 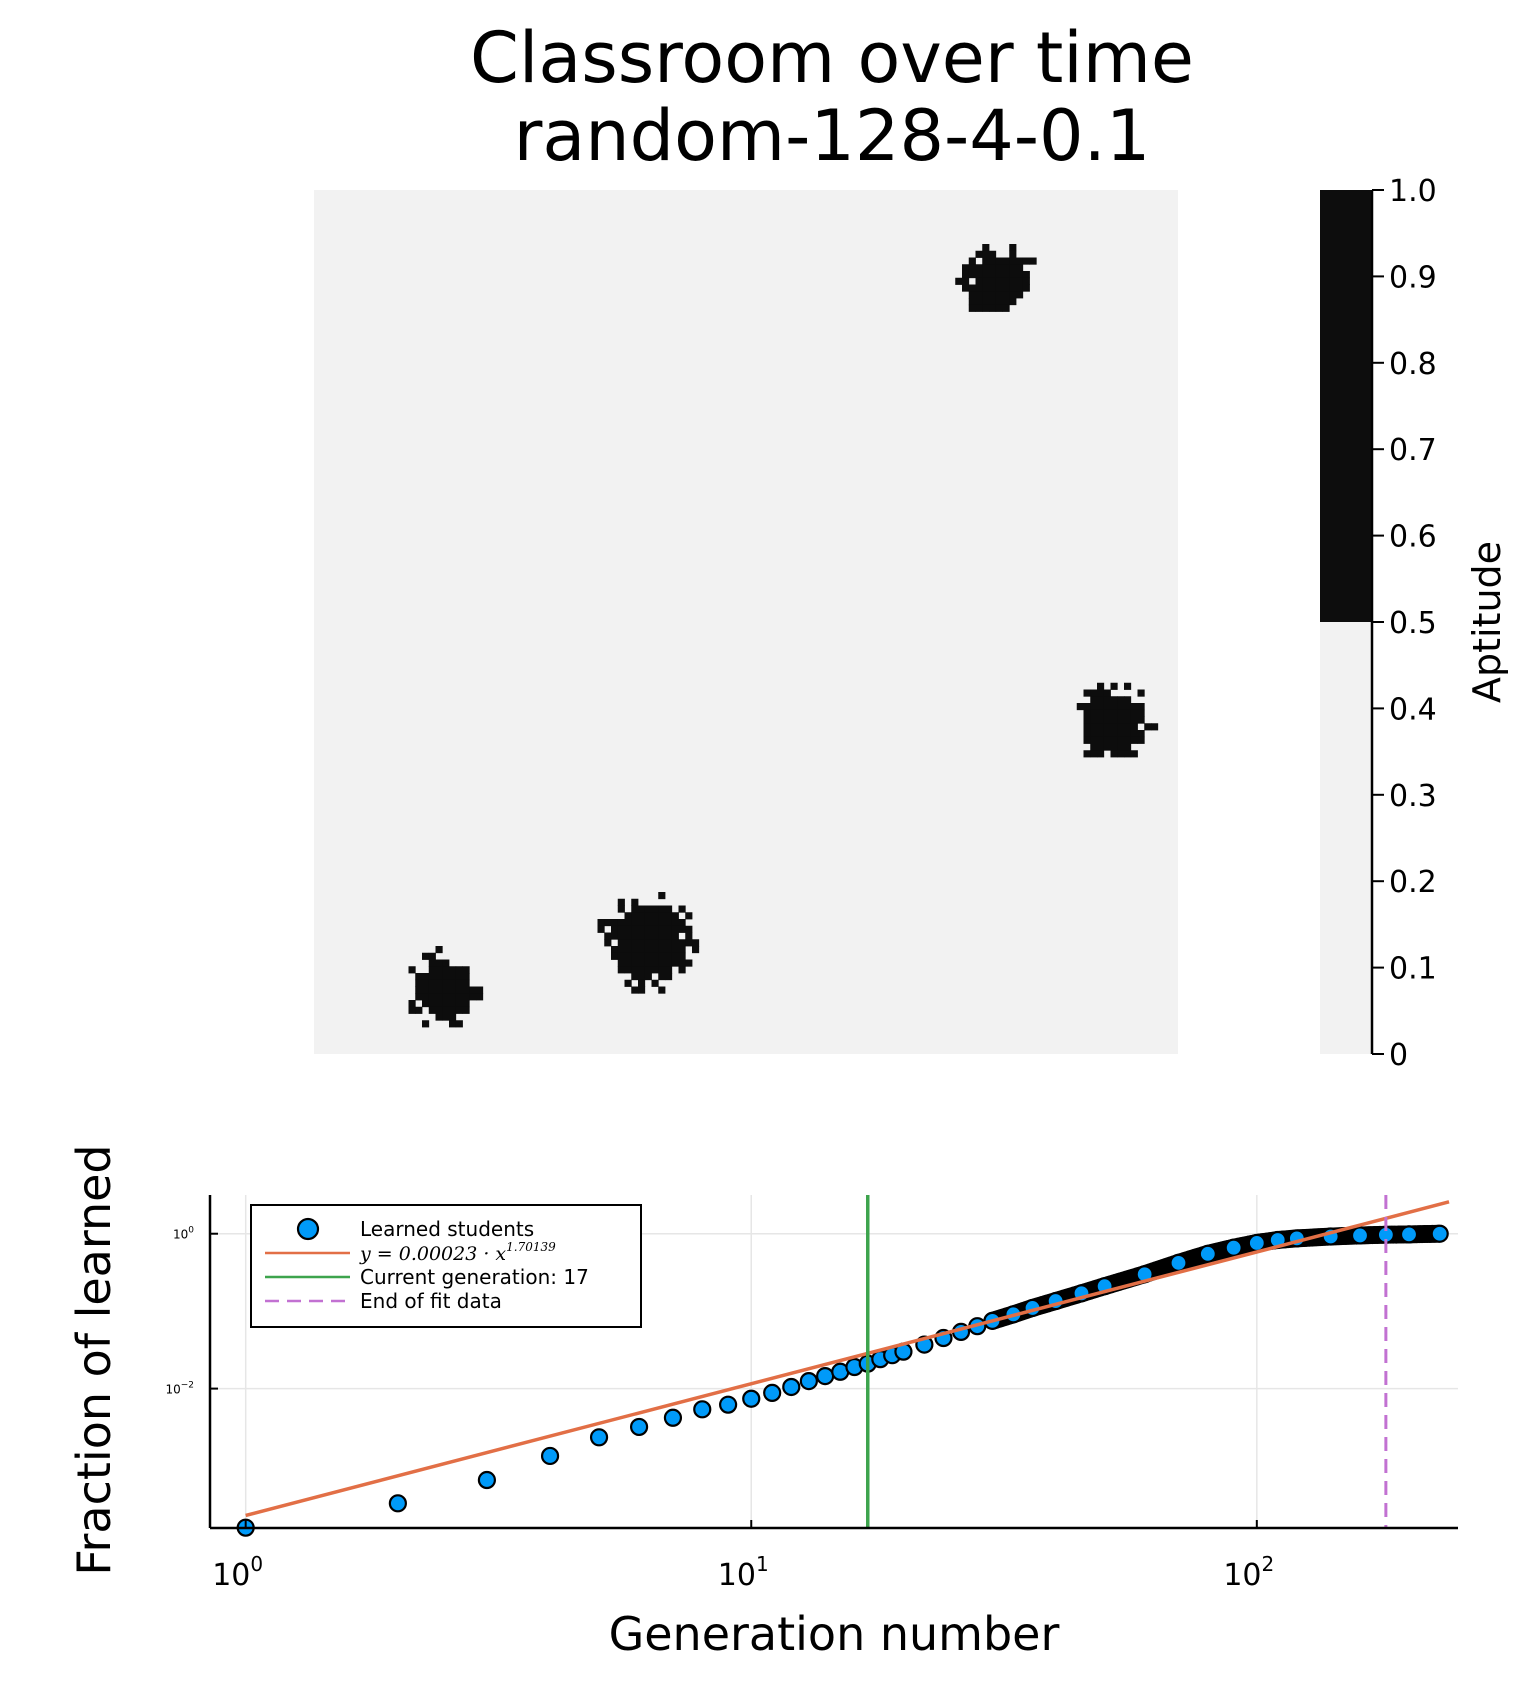 I want to click on colorbar-tick-label: 0.4, so click(x=1413, y=709).